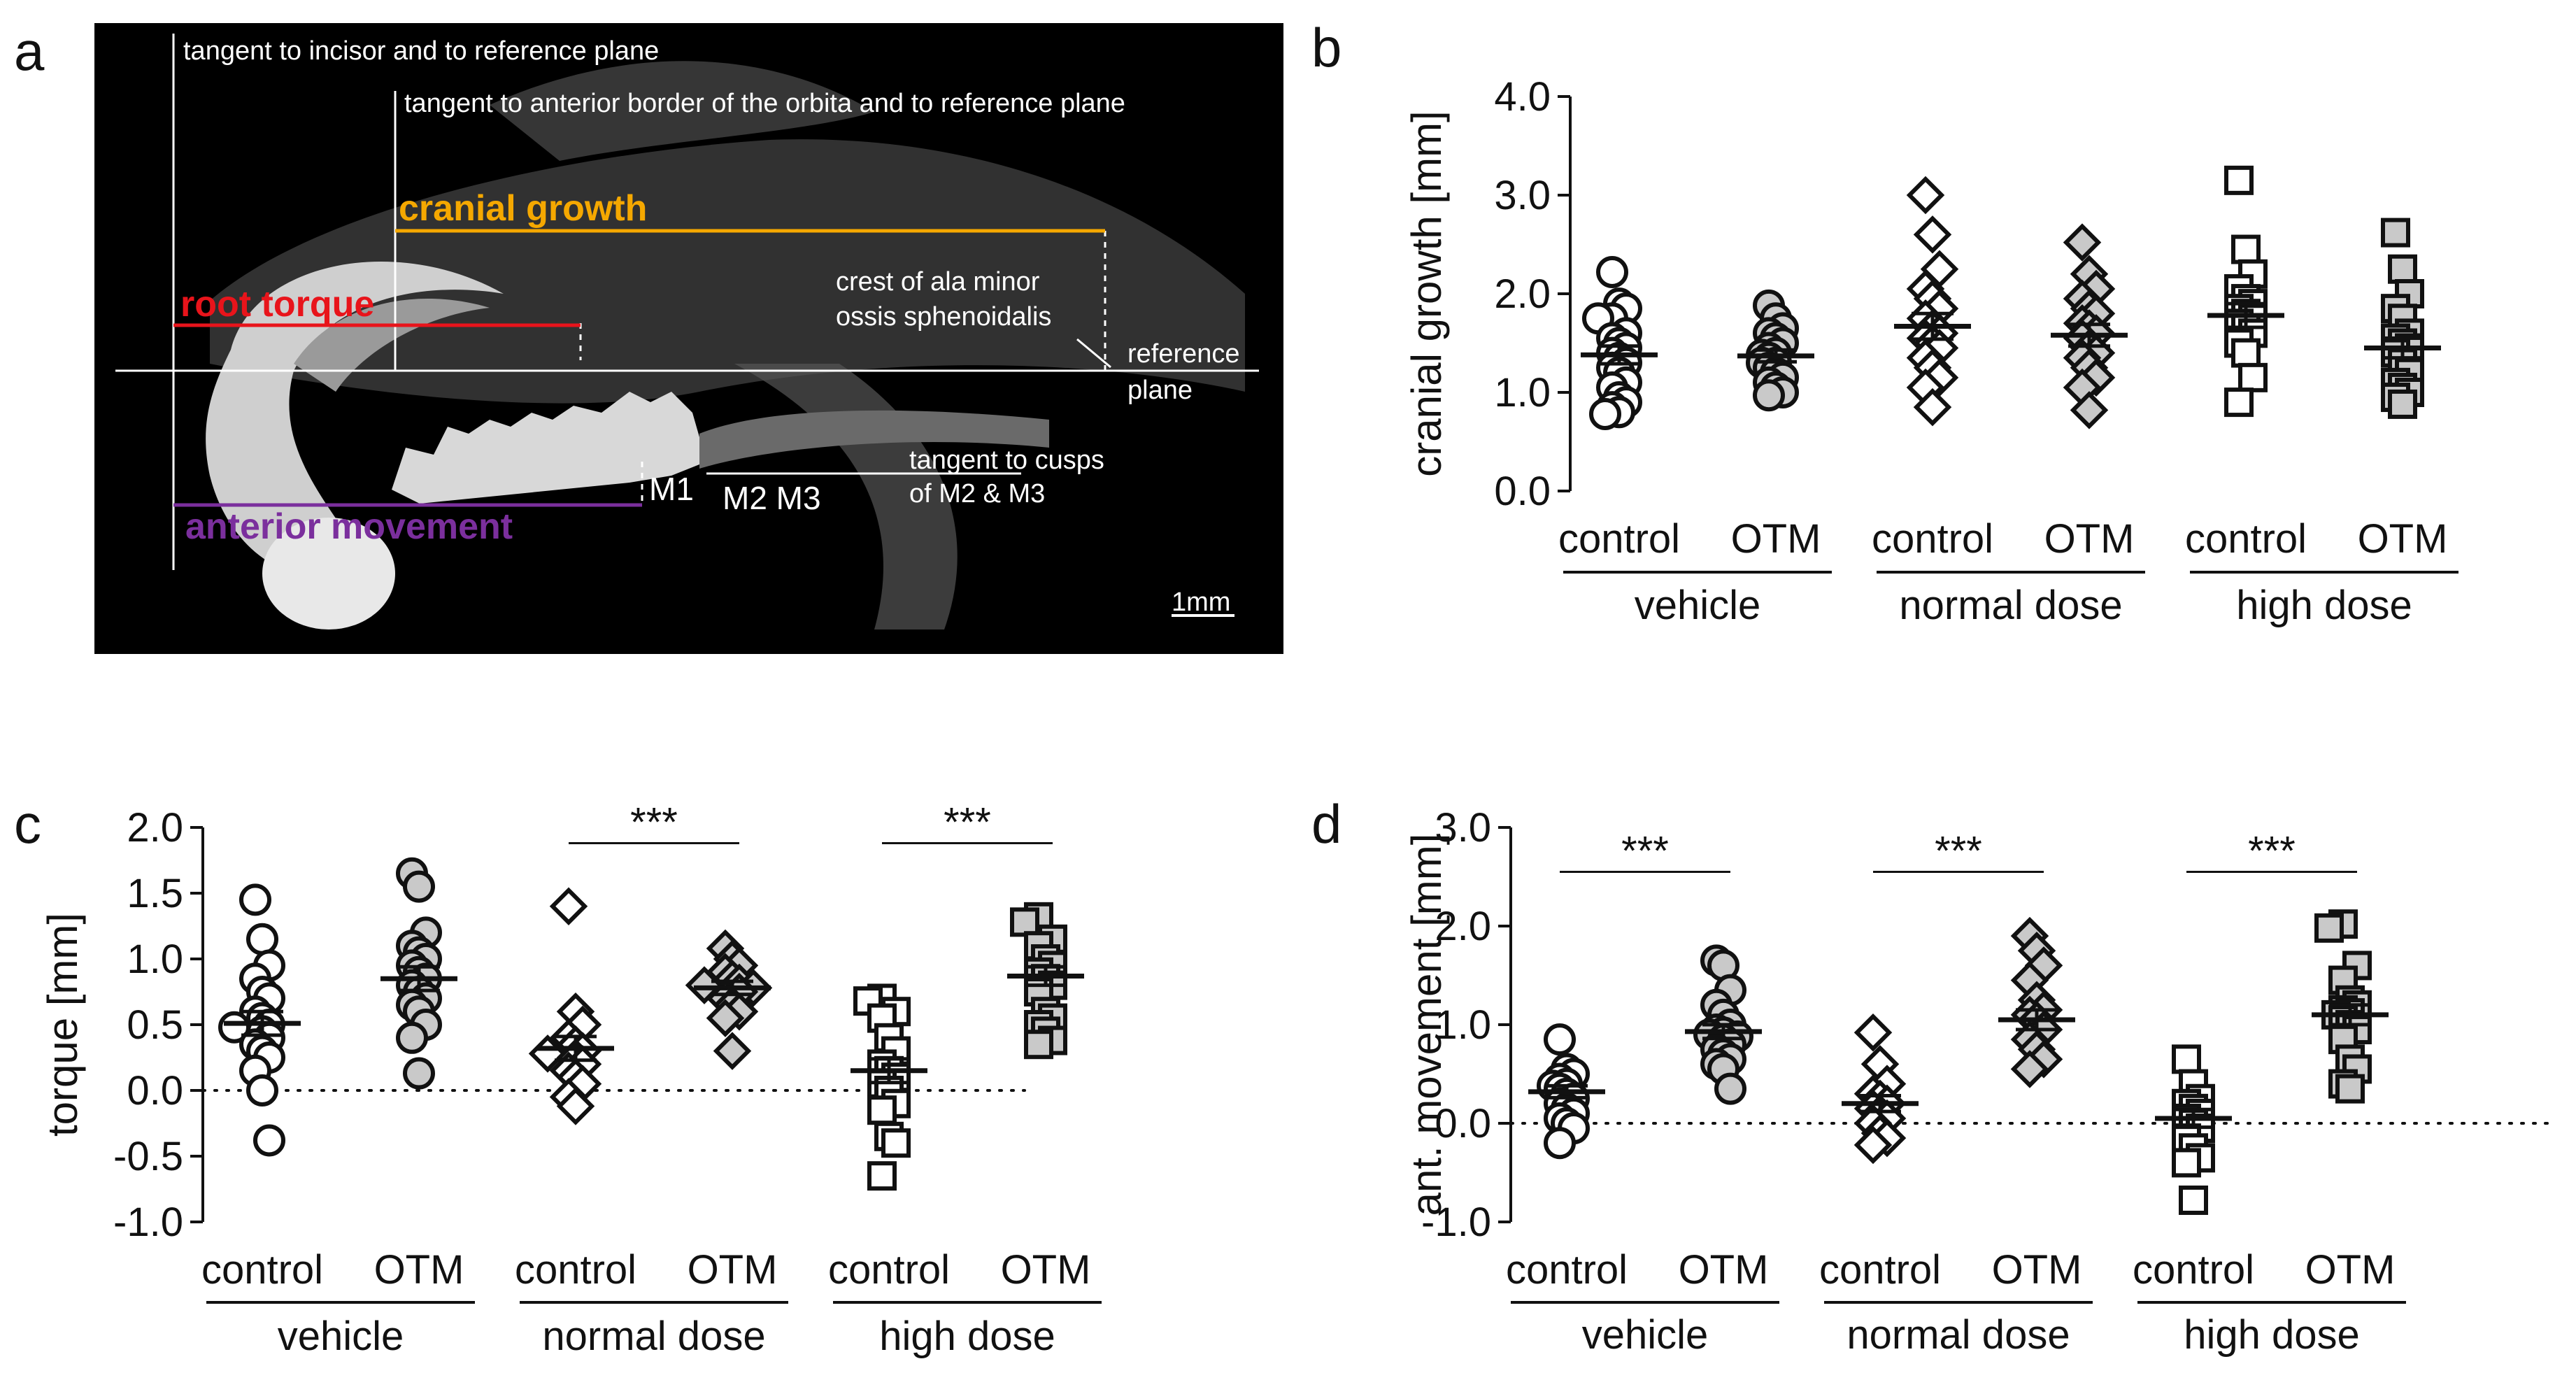 The height and width of the screenshot is (1373, 2576). What do you see at coordinates (1326, 824) in the screenshot?
I see `panel-d-label: d` at bounding box center [1326, 824].